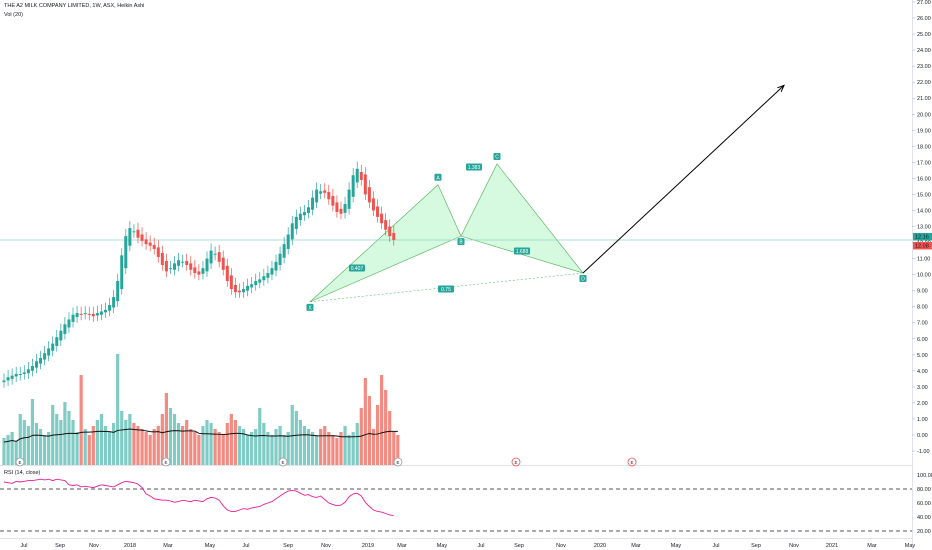  Describe the element at coordinates (368, 546) in the screenshot. I see `time-tick-label: 2019` at that location.